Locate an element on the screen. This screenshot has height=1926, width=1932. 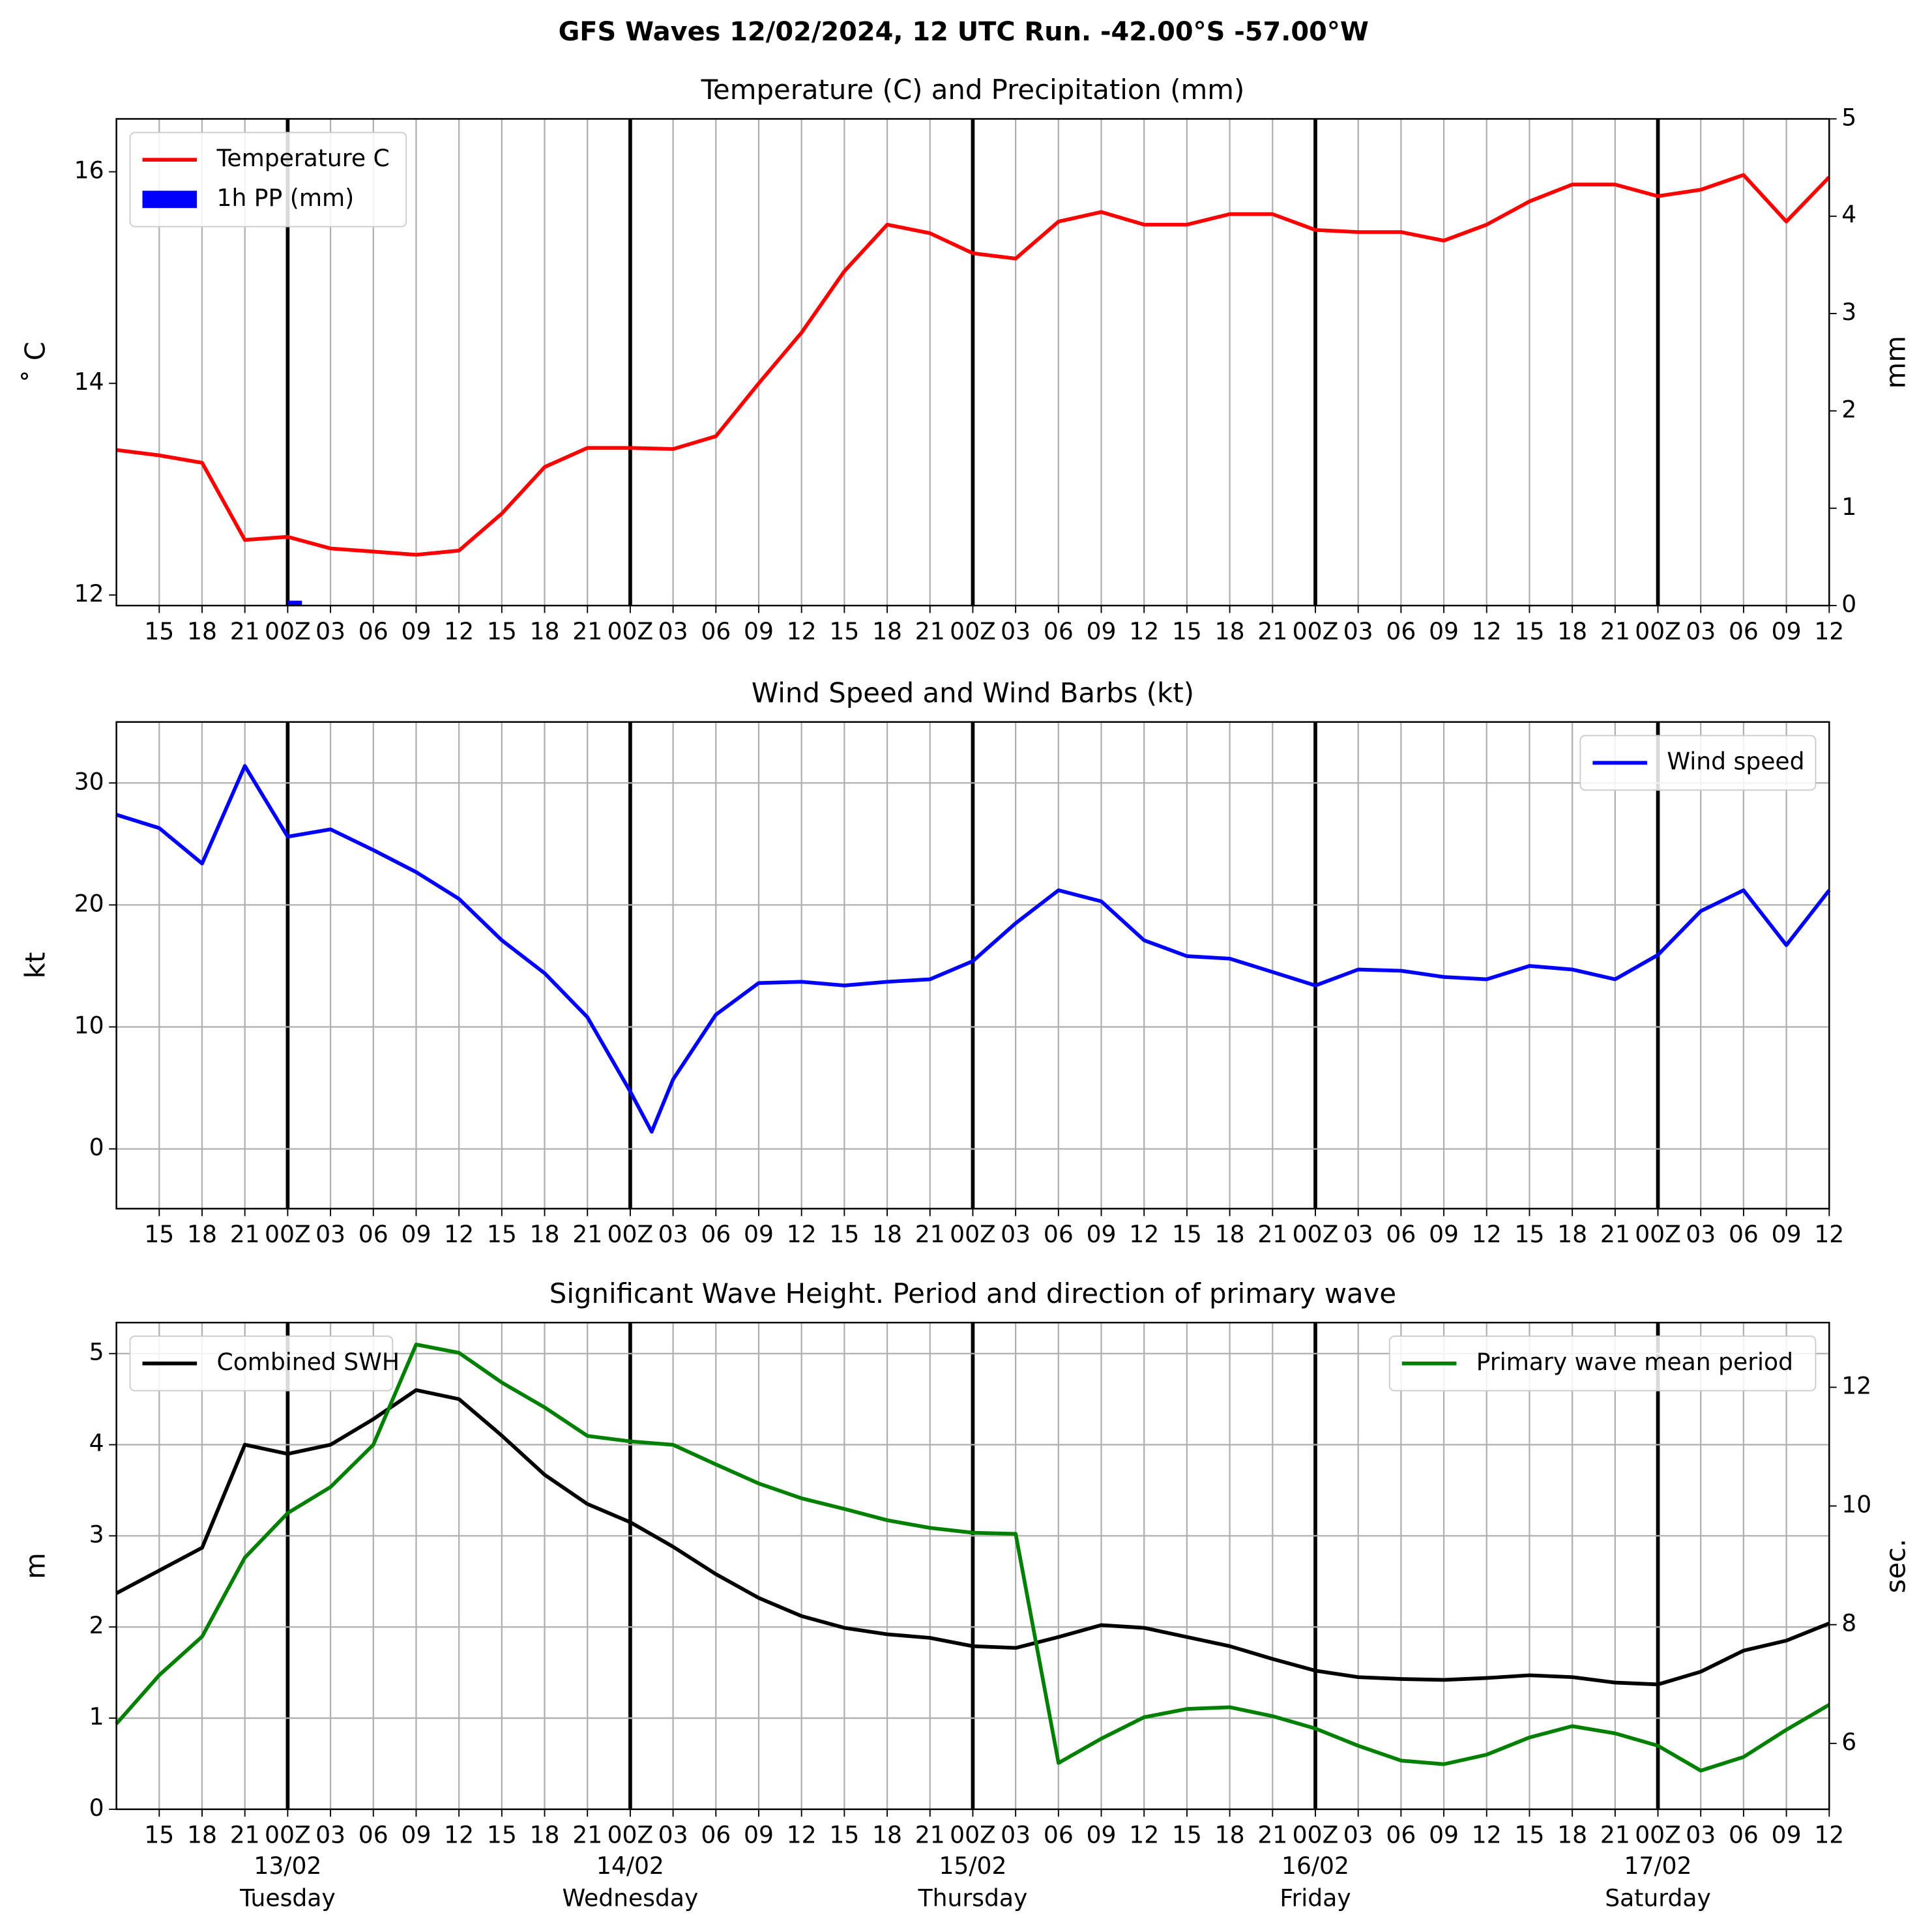
y-tick-label: 0 is located at coordinates (96, 1808).